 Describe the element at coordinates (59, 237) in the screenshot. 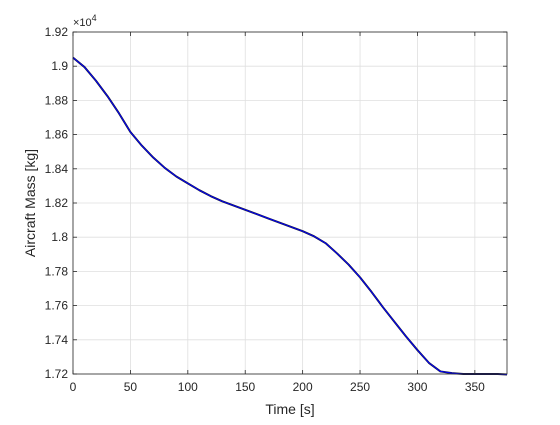

I see `y-tick-label: 1.8` at that location.